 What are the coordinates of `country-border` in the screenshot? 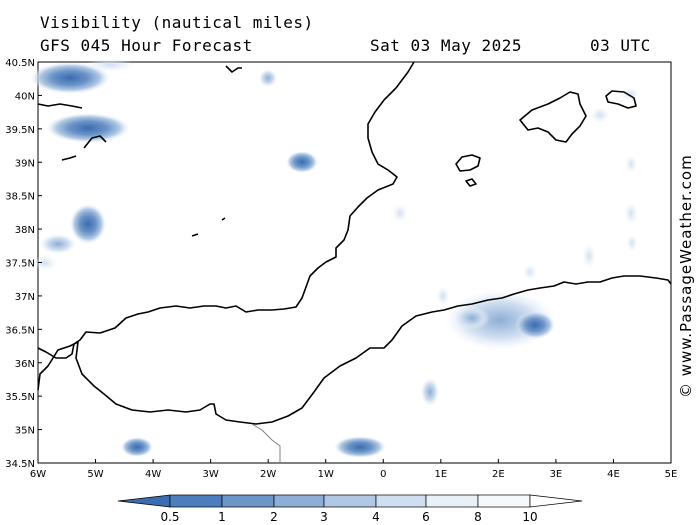 It's located at (266, 442).